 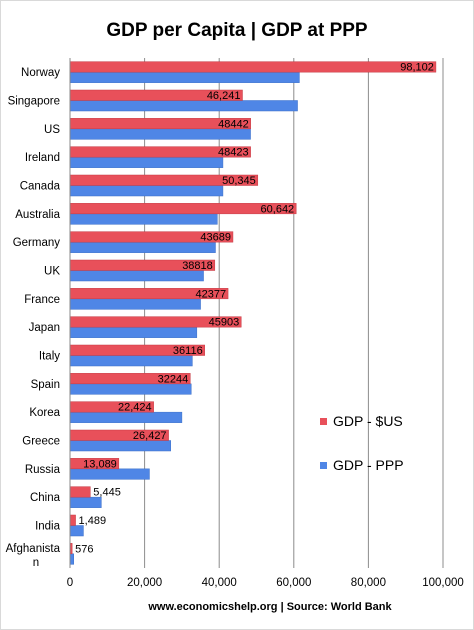 What do you see at coordinates (49, 357) in the screenshot?
I see `category-label: Italy` at bounding box center [49, 357].